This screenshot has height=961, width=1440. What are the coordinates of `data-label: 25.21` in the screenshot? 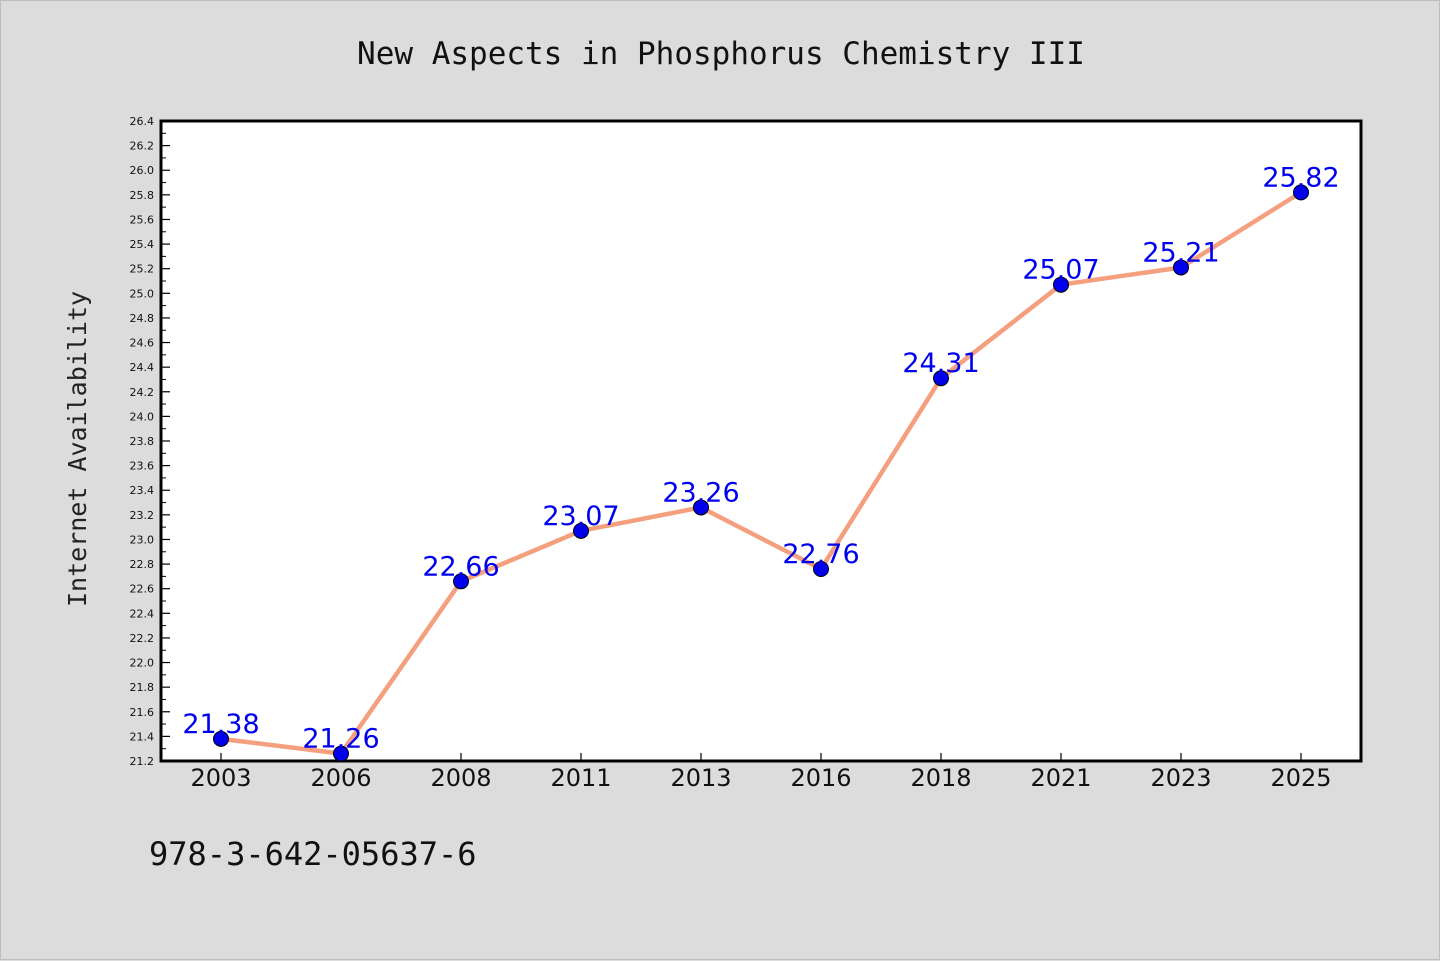 It's located at (1180, 252).